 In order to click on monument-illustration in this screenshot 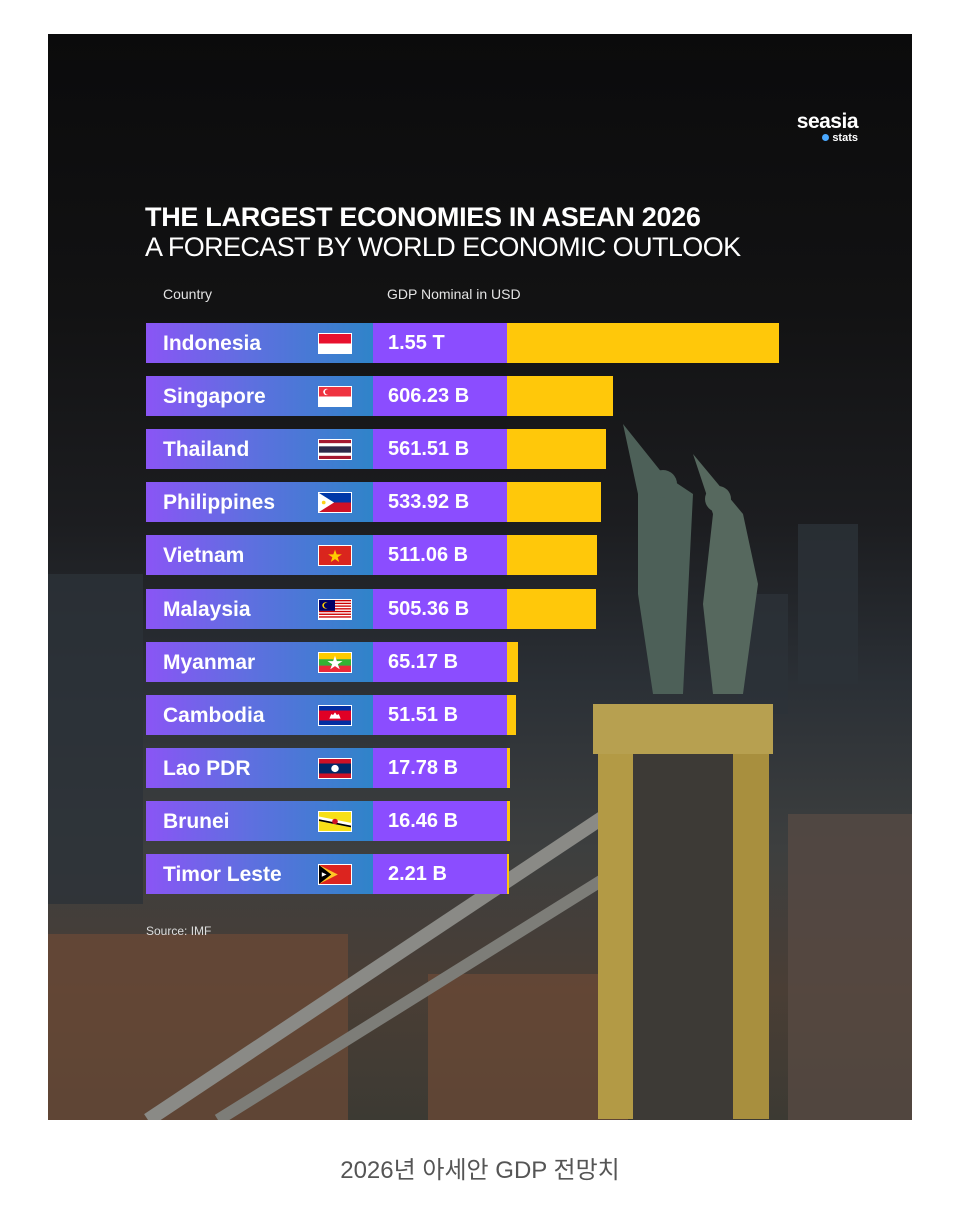, I will do `click(683, 772)`.